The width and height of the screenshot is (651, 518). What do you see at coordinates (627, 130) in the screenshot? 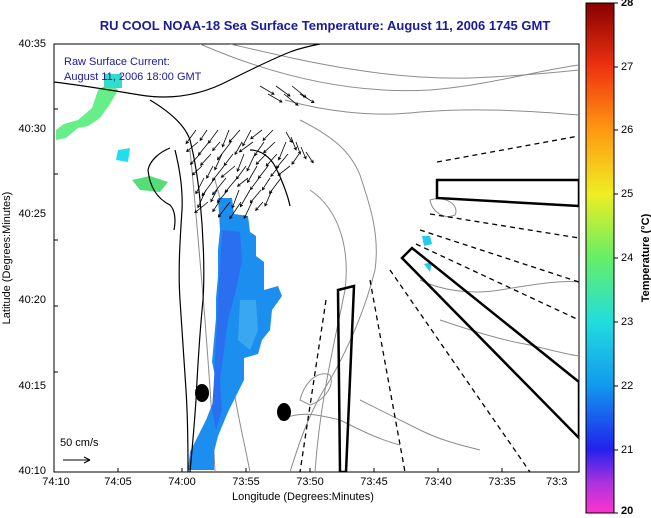
I see `colorbar-tick-label: 26` at bounding box center [627, 130].